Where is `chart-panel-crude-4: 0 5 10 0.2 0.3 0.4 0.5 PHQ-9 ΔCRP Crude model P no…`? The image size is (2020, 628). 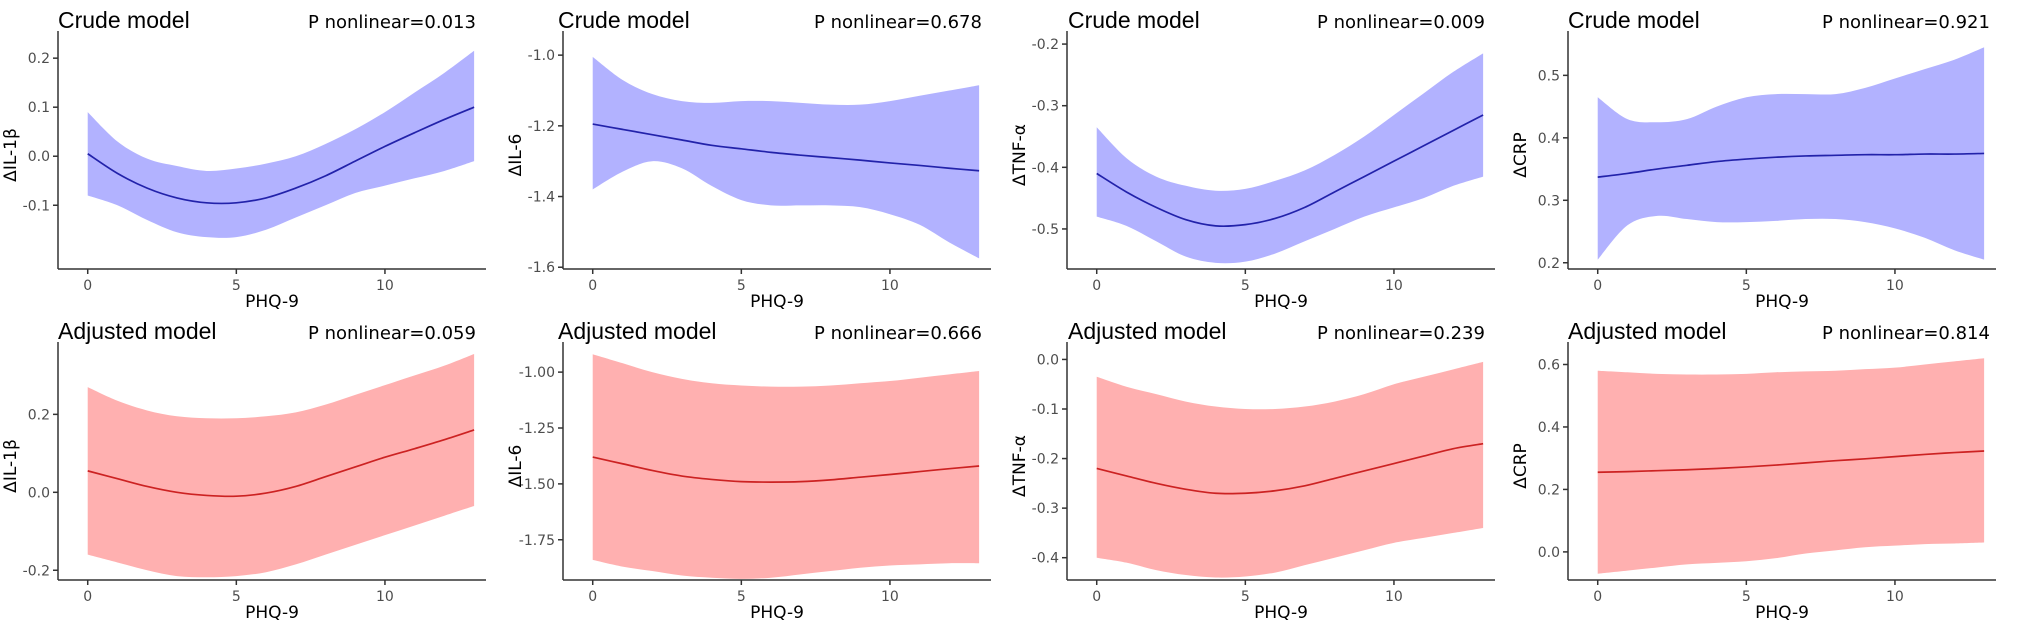
chart-panel-crude-4: 0 5 10 0.2 0.3 0.4 0.5 PHQ-9 ΔCRP Crude model P no… is located at coordinates (1753, 159).